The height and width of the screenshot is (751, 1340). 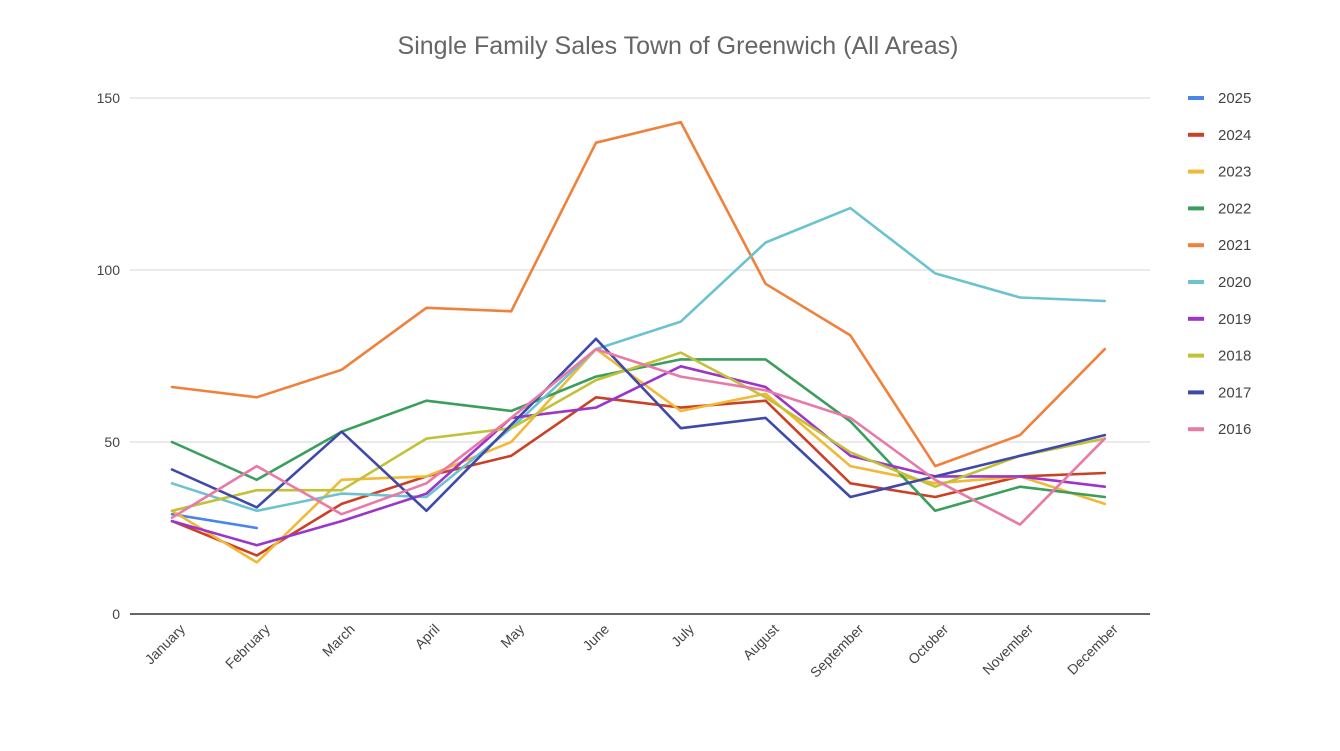 I want to click on legend-label: 2021, so click(x=1234, y=245).